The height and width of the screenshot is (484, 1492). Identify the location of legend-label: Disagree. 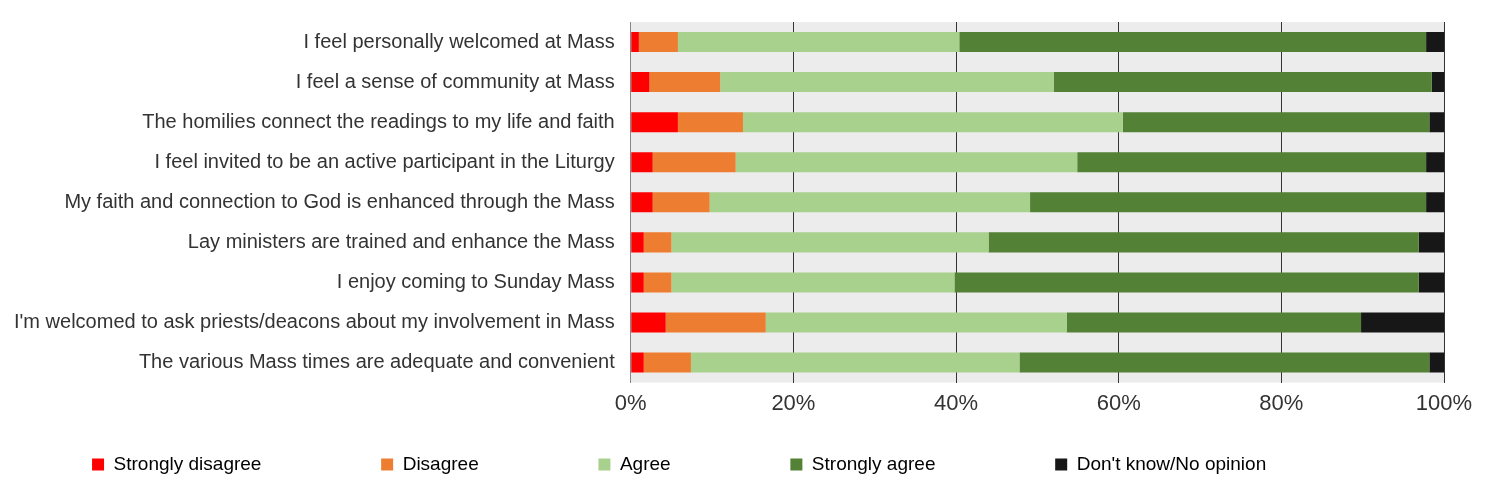
(485, 463).